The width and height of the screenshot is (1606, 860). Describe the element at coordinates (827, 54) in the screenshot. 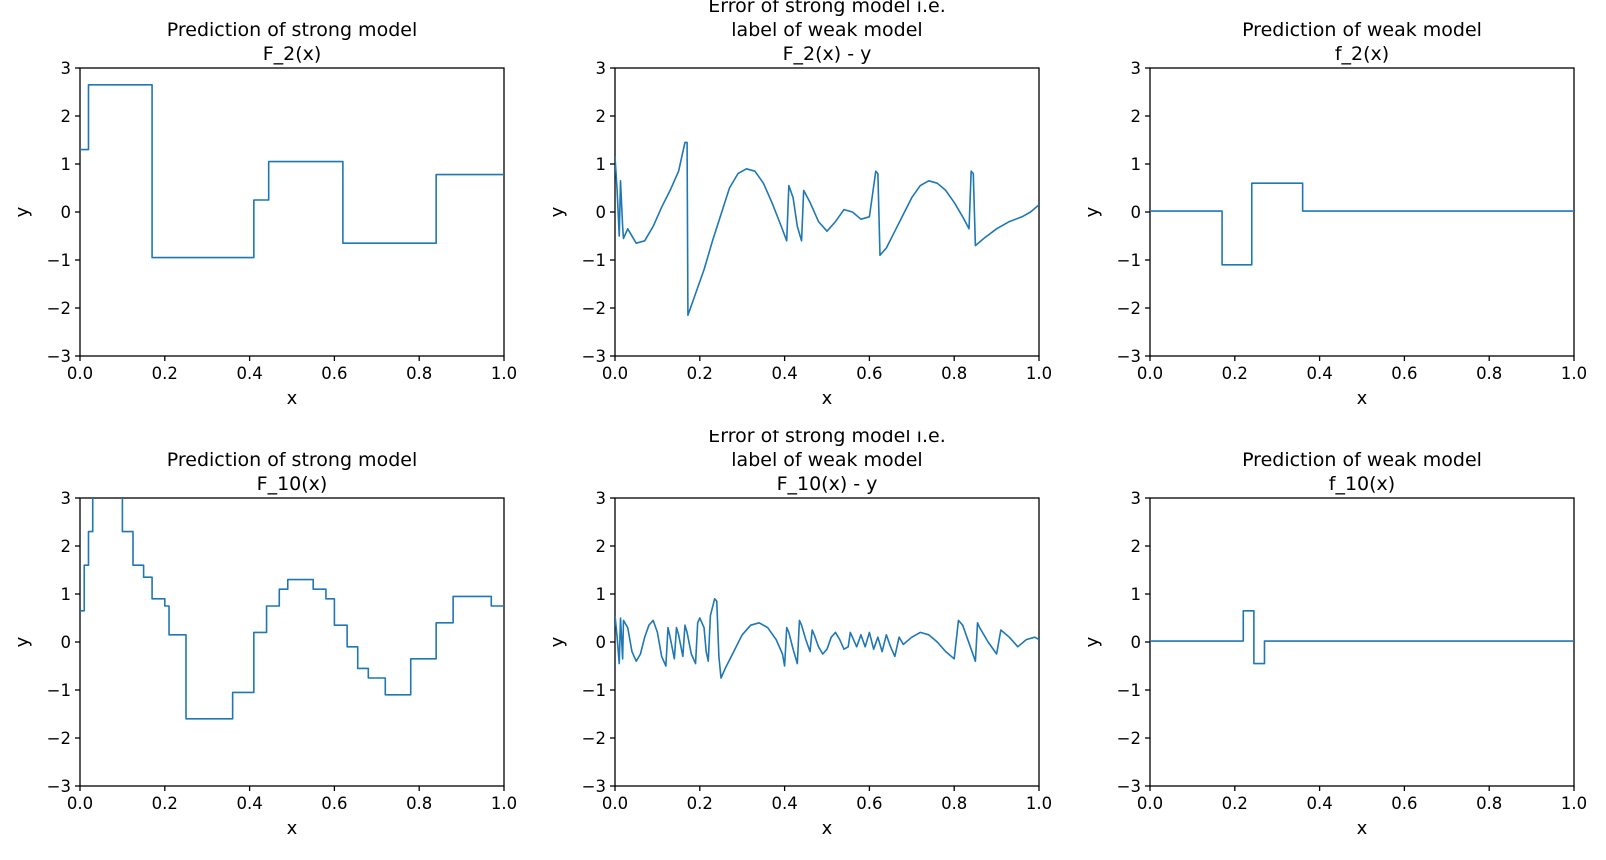

I see `subplot-title-line: F_2(x) - y` at that location.